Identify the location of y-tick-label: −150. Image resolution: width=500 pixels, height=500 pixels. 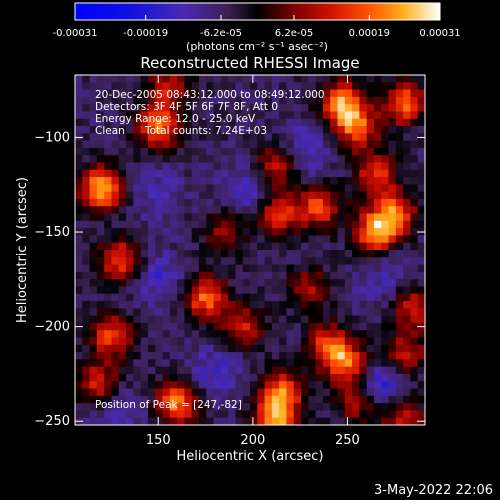
(52, 232).